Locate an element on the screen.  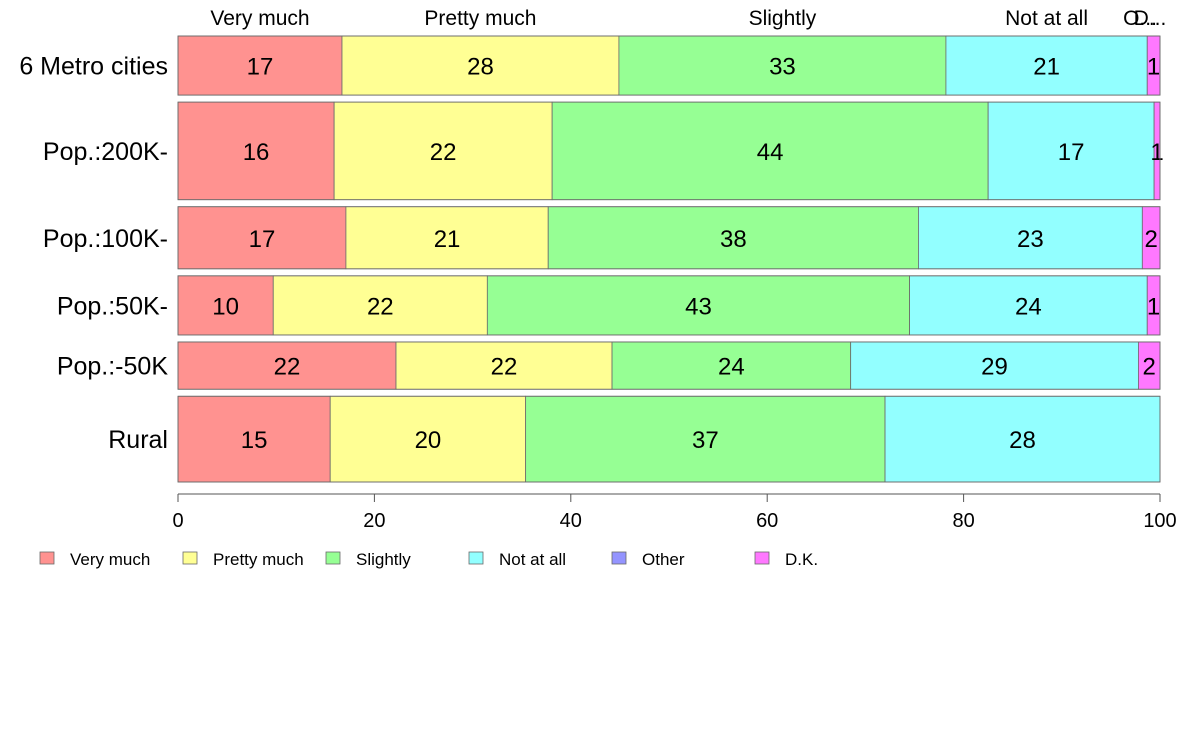
column-header-not-at-all: Not at all is located at coordinates (1046, 18).